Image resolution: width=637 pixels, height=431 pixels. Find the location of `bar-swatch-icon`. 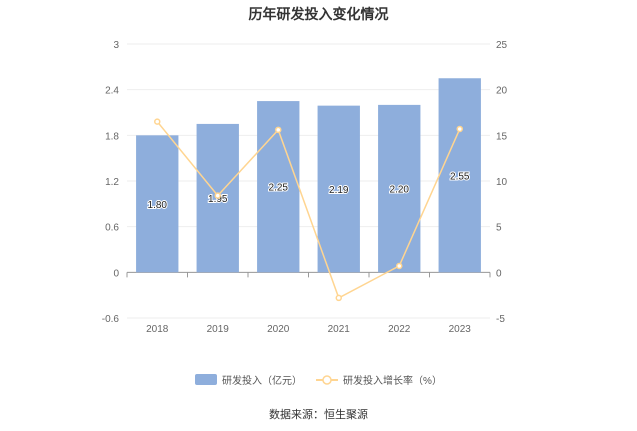

bar-swatch-icon is located at coordinates (206, 379).